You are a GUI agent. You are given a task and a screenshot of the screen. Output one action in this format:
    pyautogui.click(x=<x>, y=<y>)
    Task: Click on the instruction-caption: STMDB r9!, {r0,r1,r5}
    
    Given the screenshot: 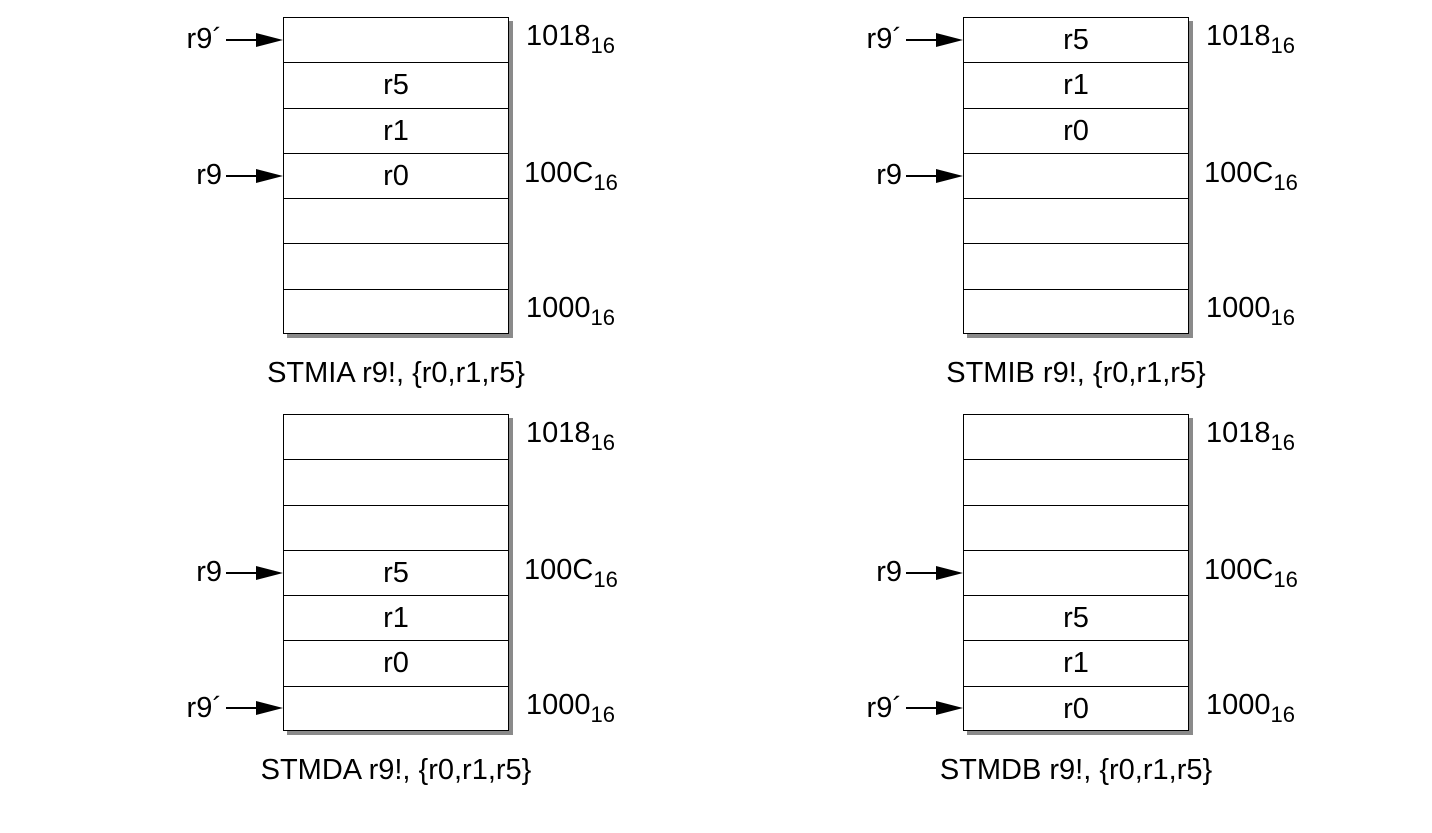 What is the action you would take?
    pyautogui.click(x=1076, y=770)
    